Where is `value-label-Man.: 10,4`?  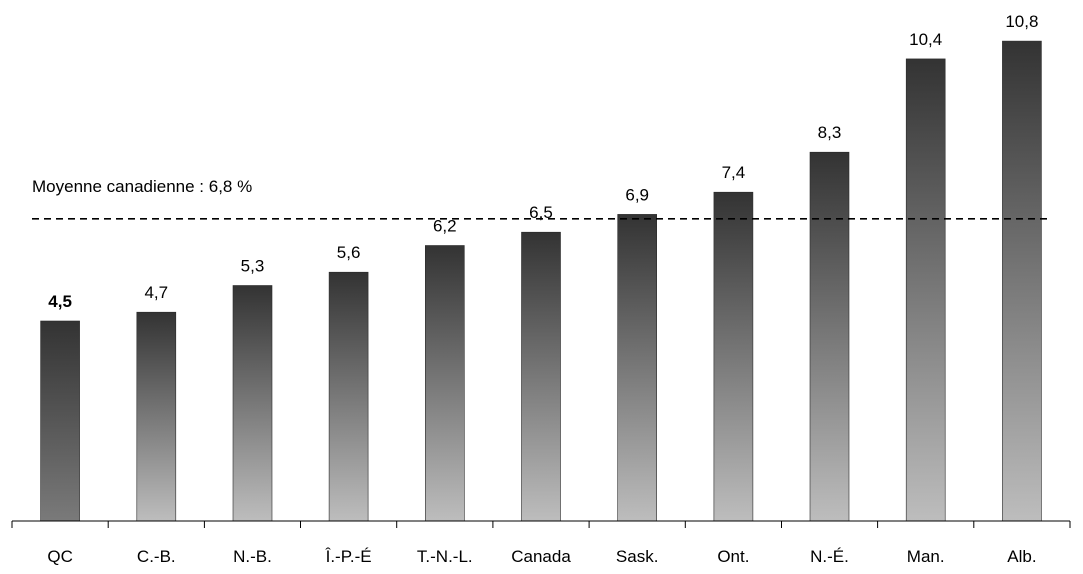
value-label-Man.: 10,4 is located at coordinates (925, 39).